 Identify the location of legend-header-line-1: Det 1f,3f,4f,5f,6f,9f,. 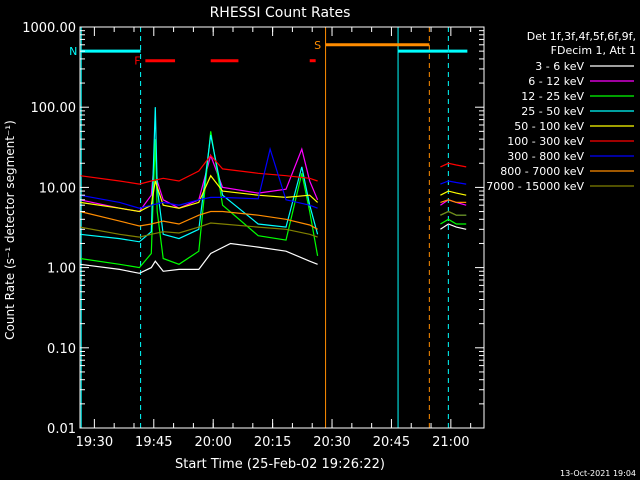
(581, 36).